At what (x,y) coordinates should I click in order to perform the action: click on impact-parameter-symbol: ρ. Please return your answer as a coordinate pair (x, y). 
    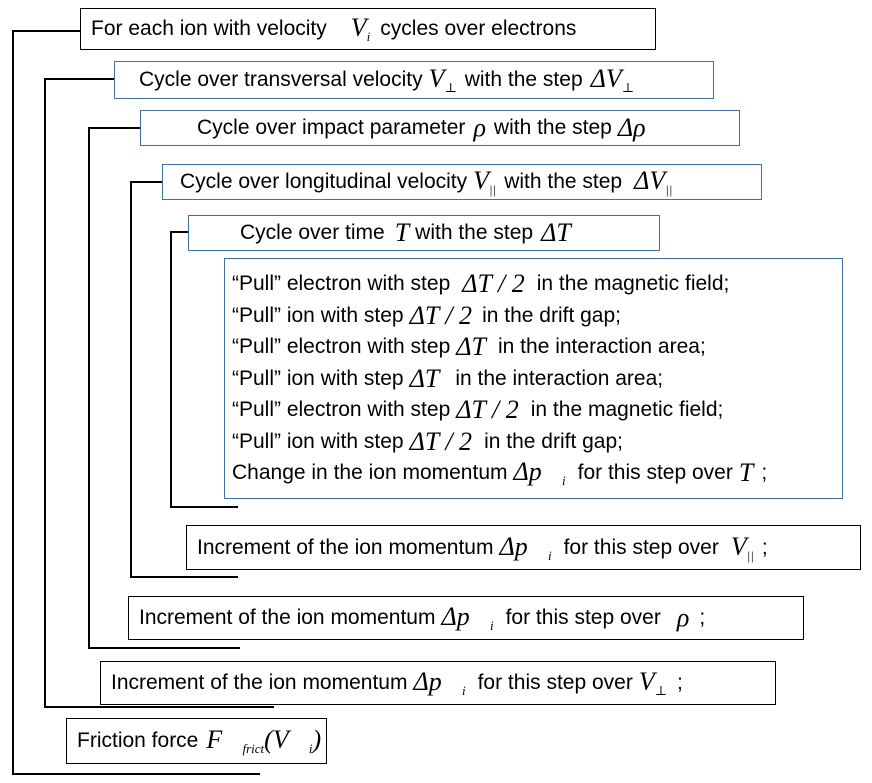
    Looking at the image, I should click on (479, 127).